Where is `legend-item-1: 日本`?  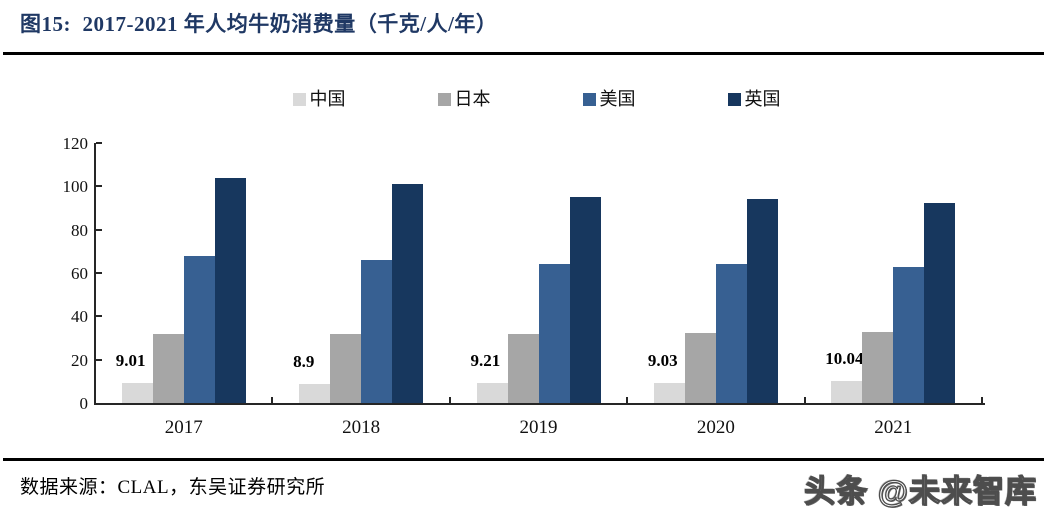
legend-item-1: 日本 is located at coordinates (464, 99).